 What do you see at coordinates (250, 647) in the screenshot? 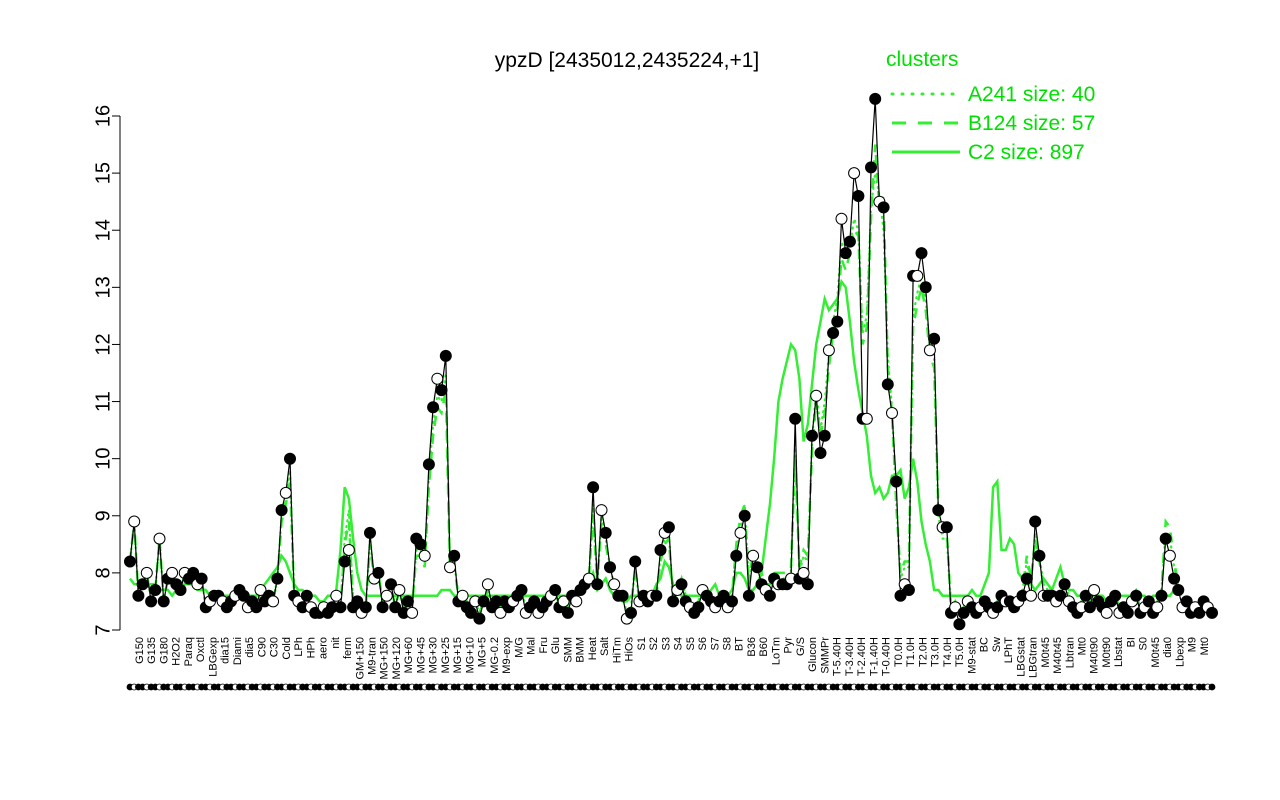
I see `x-tick-label: dia5` at bounding box center [250, 647].